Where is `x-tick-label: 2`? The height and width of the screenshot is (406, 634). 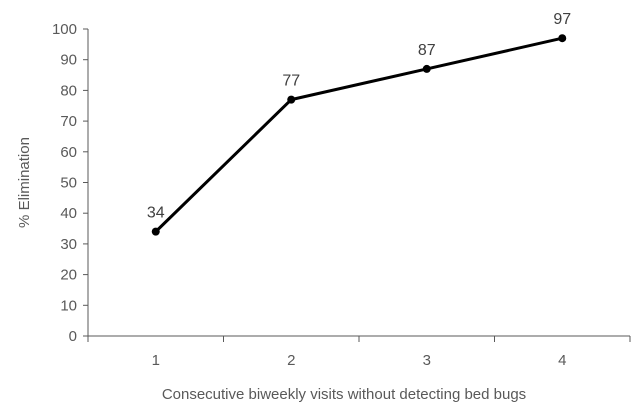 x-tick-label: 2 is located at coordinates (291, 360).